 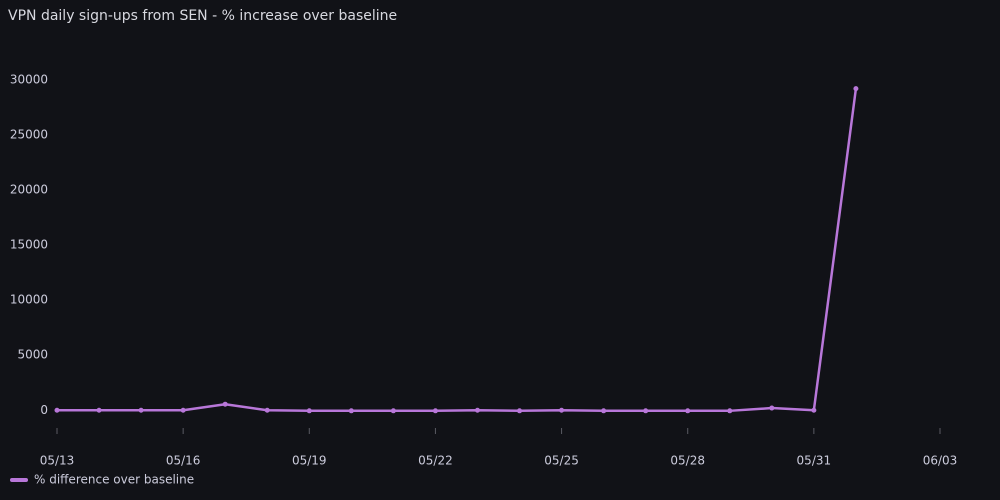 What do you see at coordinates (57, 461) in the screenshot?
I see `x-tick-label: 05/13` at bounding box center [57, 461].